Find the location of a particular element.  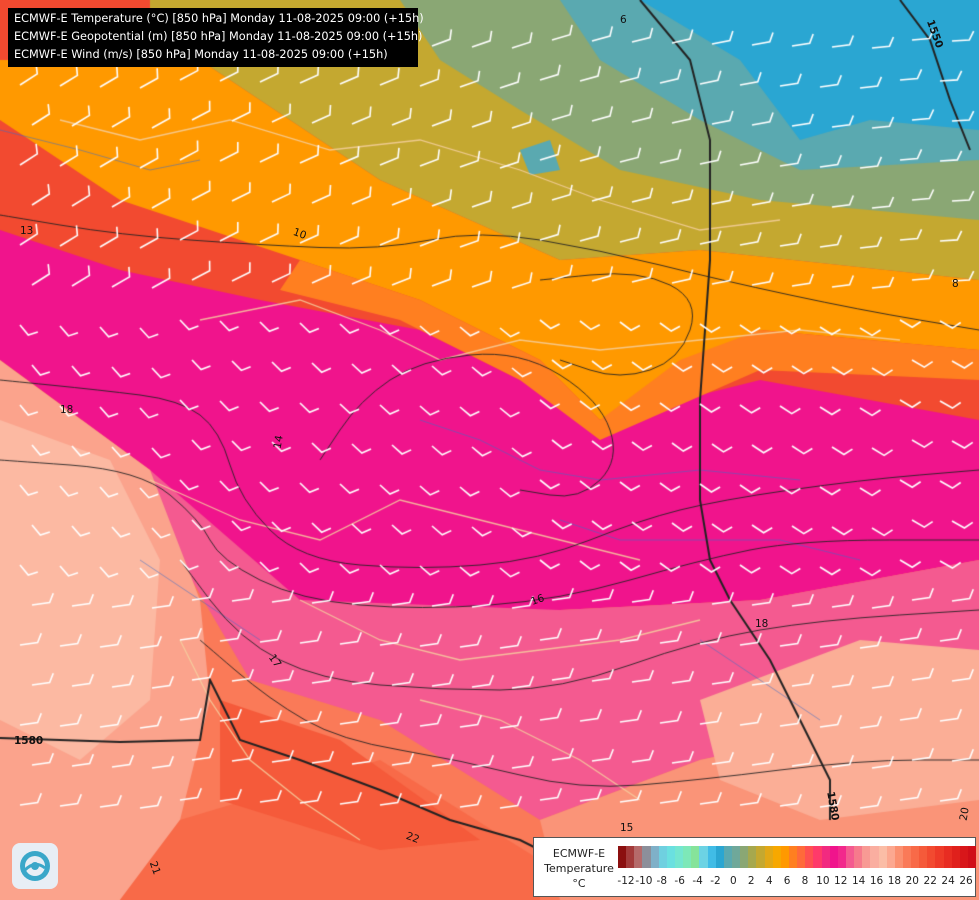

legend-tick-label: 20 is located at coordinates (912, 881).